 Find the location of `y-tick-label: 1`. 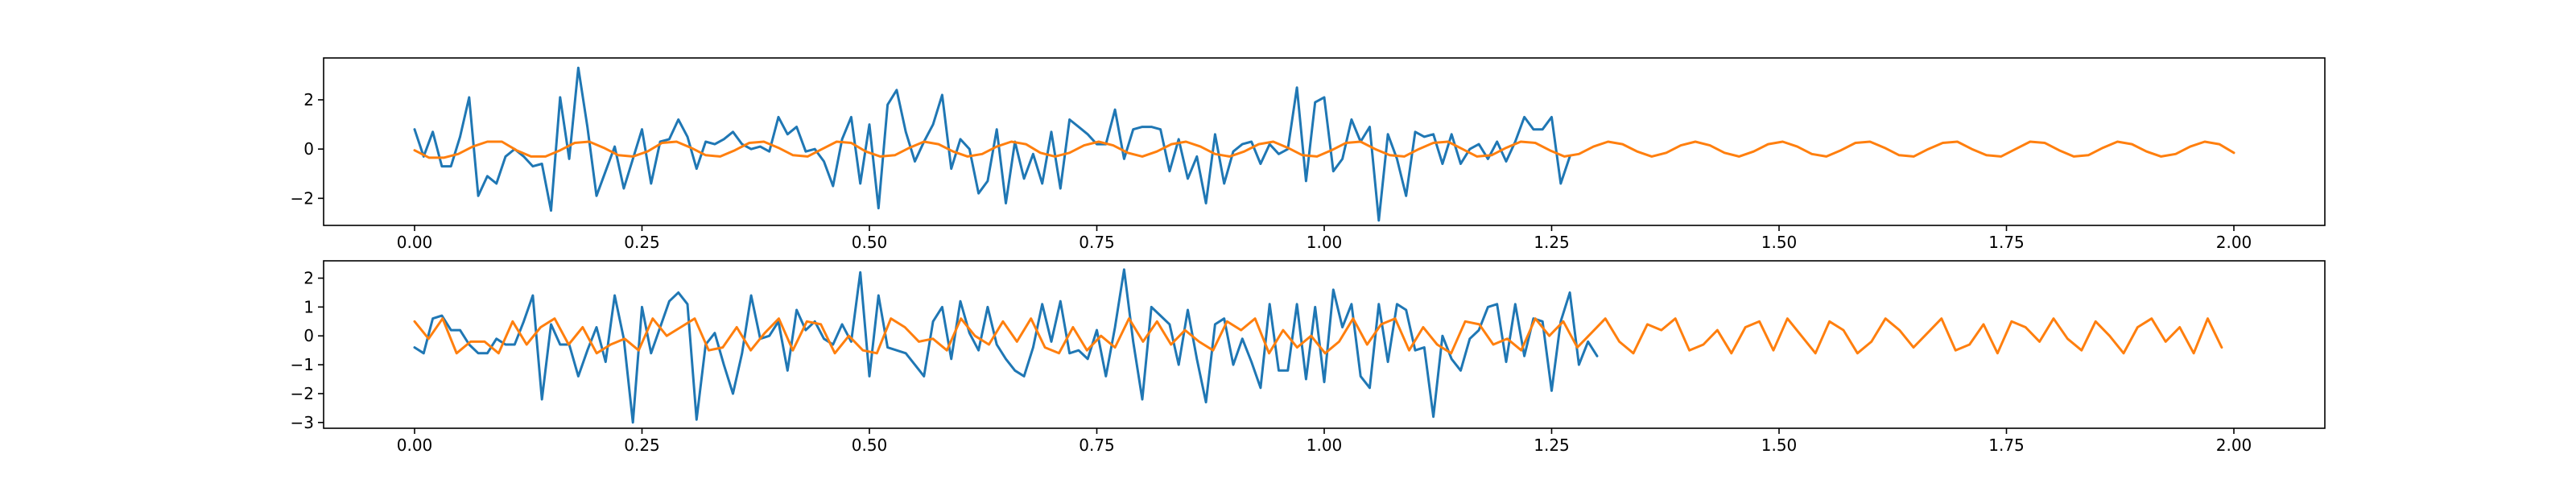

y-tick-label: 1 is located at coordinates (308, 306).